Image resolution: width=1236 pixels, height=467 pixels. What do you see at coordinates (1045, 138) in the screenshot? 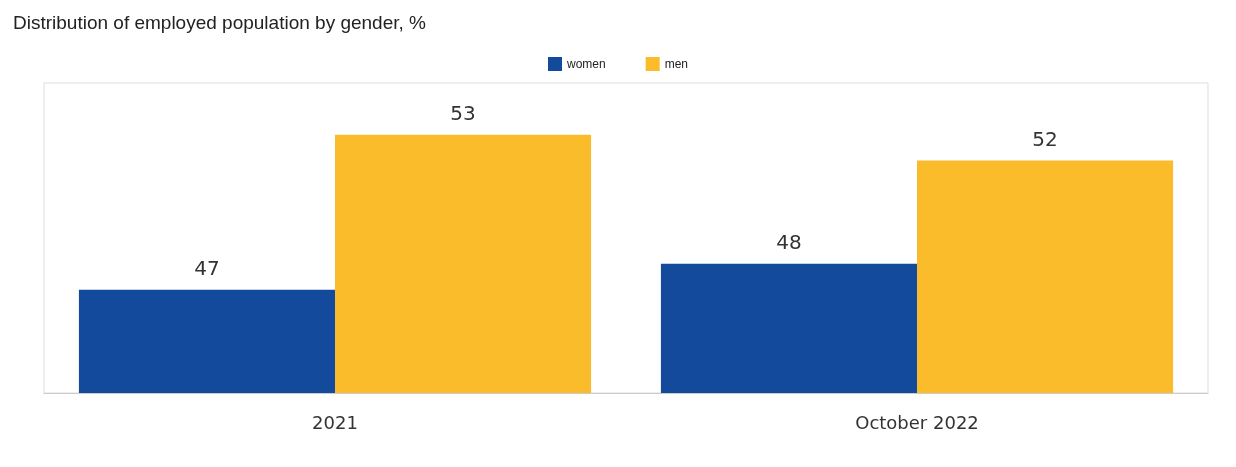
I see `data-label: 52` at bounding box center [1045, 138].